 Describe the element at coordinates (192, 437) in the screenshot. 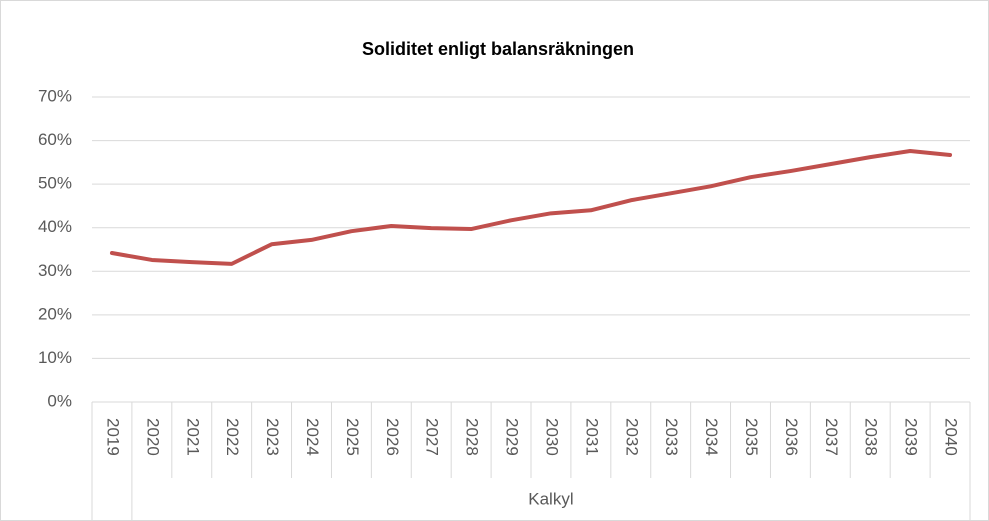

I see `x-tick-label: 2021` at that location.